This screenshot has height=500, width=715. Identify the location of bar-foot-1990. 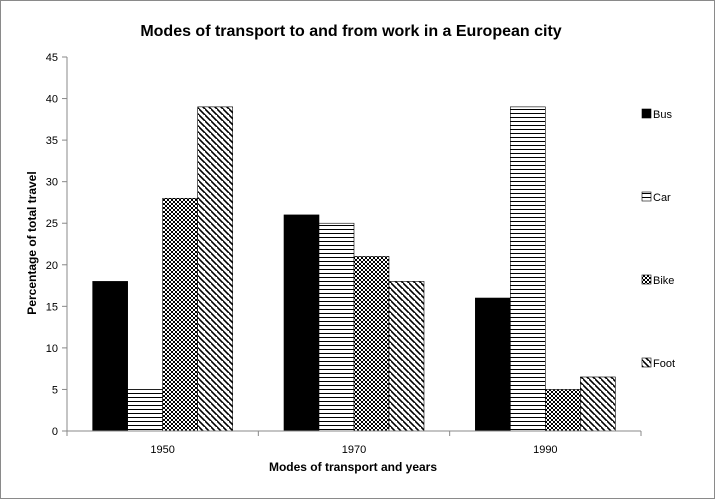
(598, 404).